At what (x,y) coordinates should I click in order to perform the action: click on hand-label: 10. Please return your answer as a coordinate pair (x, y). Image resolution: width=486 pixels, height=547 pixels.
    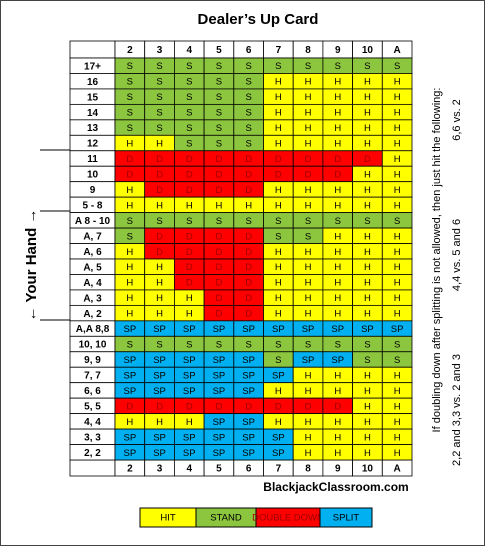
    Looking at the image, I should click on (93, 175).